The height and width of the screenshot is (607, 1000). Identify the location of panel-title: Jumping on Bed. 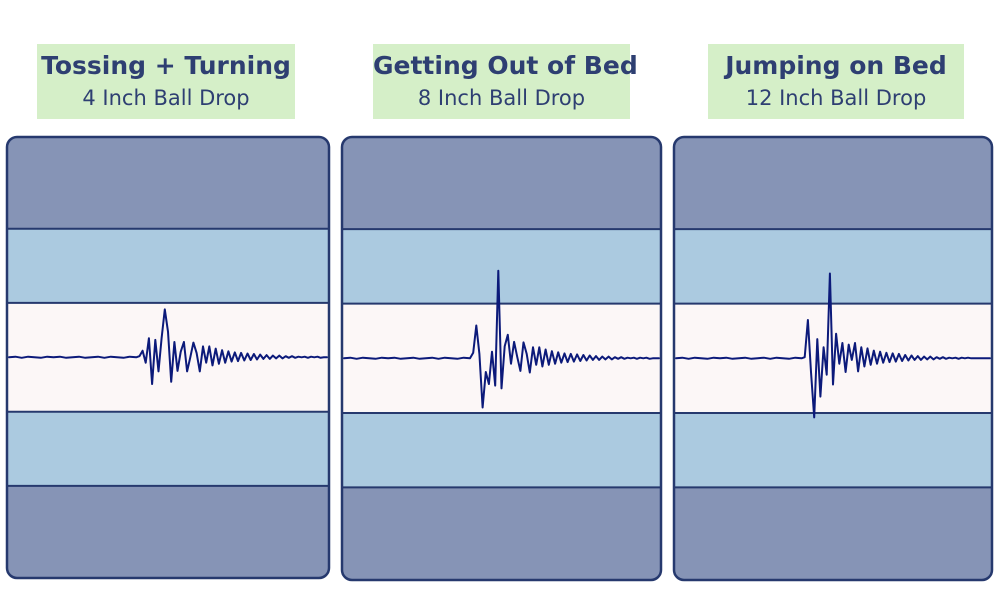
(836, 65).